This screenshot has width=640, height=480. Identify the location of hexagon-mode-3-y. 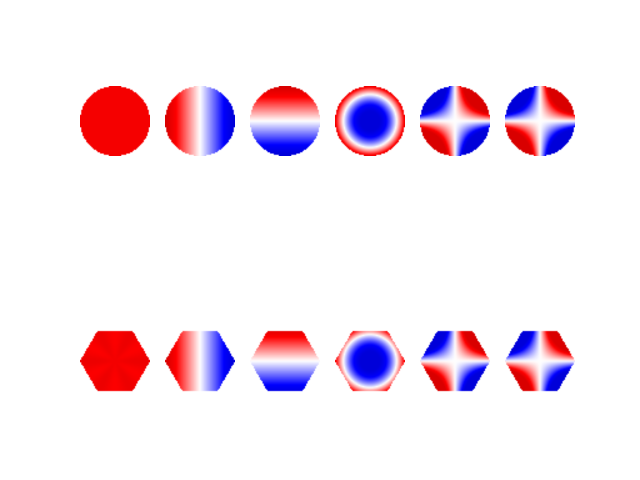
(285, 361).